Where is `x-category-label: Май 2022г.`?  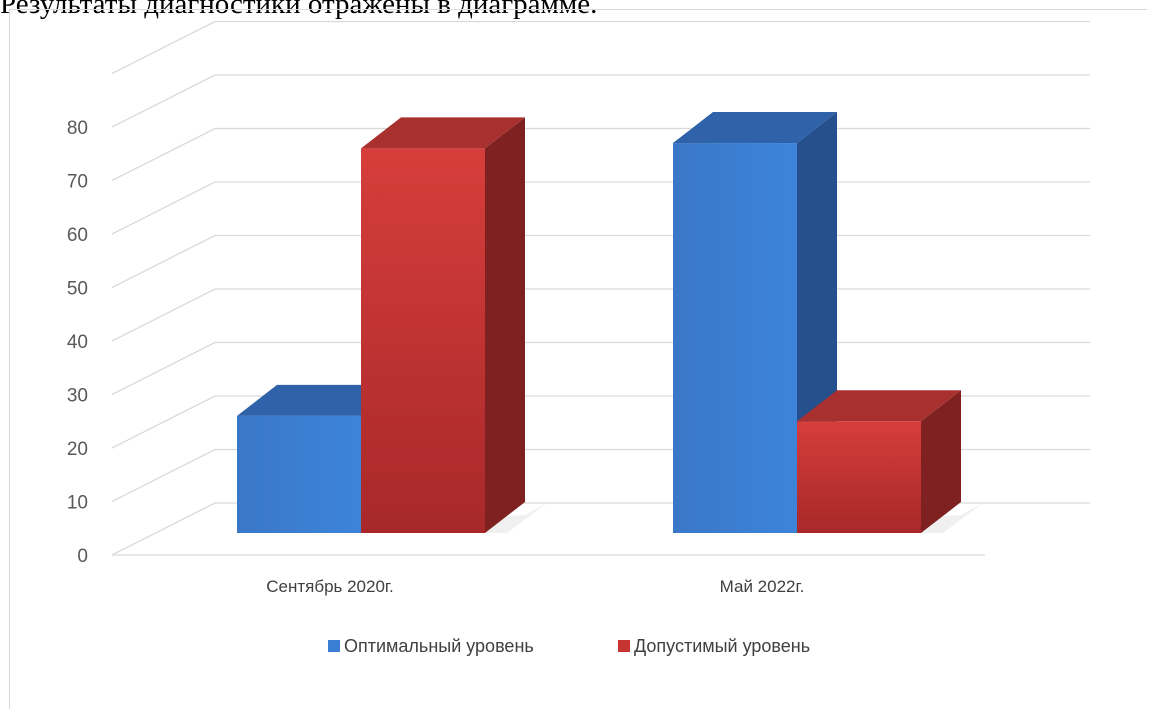
x-category-label: Май 2022г. is located at coordinates (762, 586).